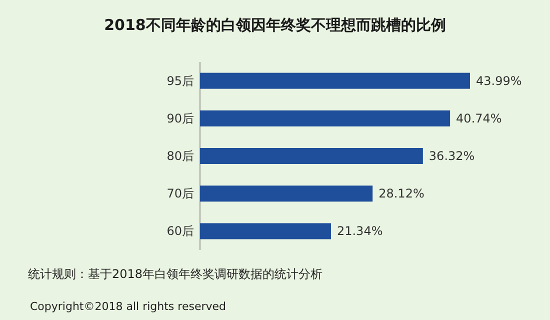 This screenshot has width=550, height=320. What do you see at coordinates (180, 231) in the screenshot?
I see `y-tick-label: 60后` at bounding box center [180, 231].